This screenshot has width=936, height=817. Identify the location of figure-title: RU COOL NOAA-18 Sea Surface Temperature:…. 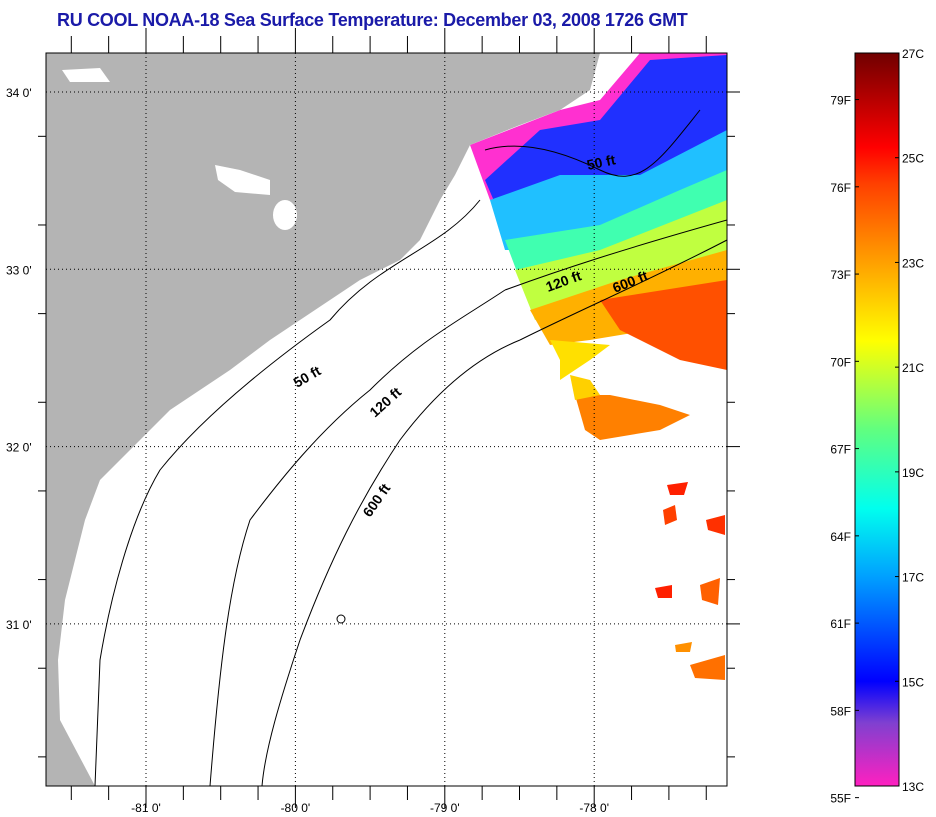
(372, 20).